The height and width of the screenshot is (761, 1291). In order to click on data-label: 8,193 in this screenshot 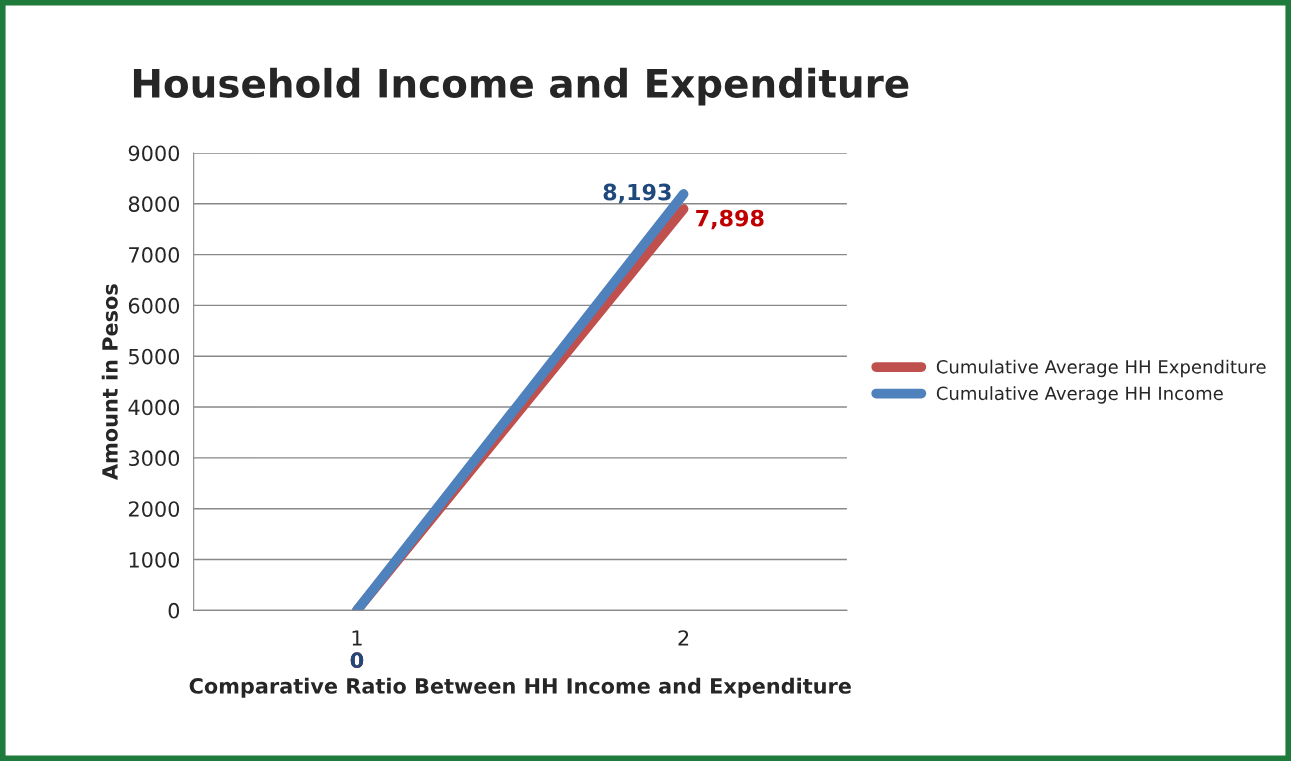, I will do `click(637, 193)`.